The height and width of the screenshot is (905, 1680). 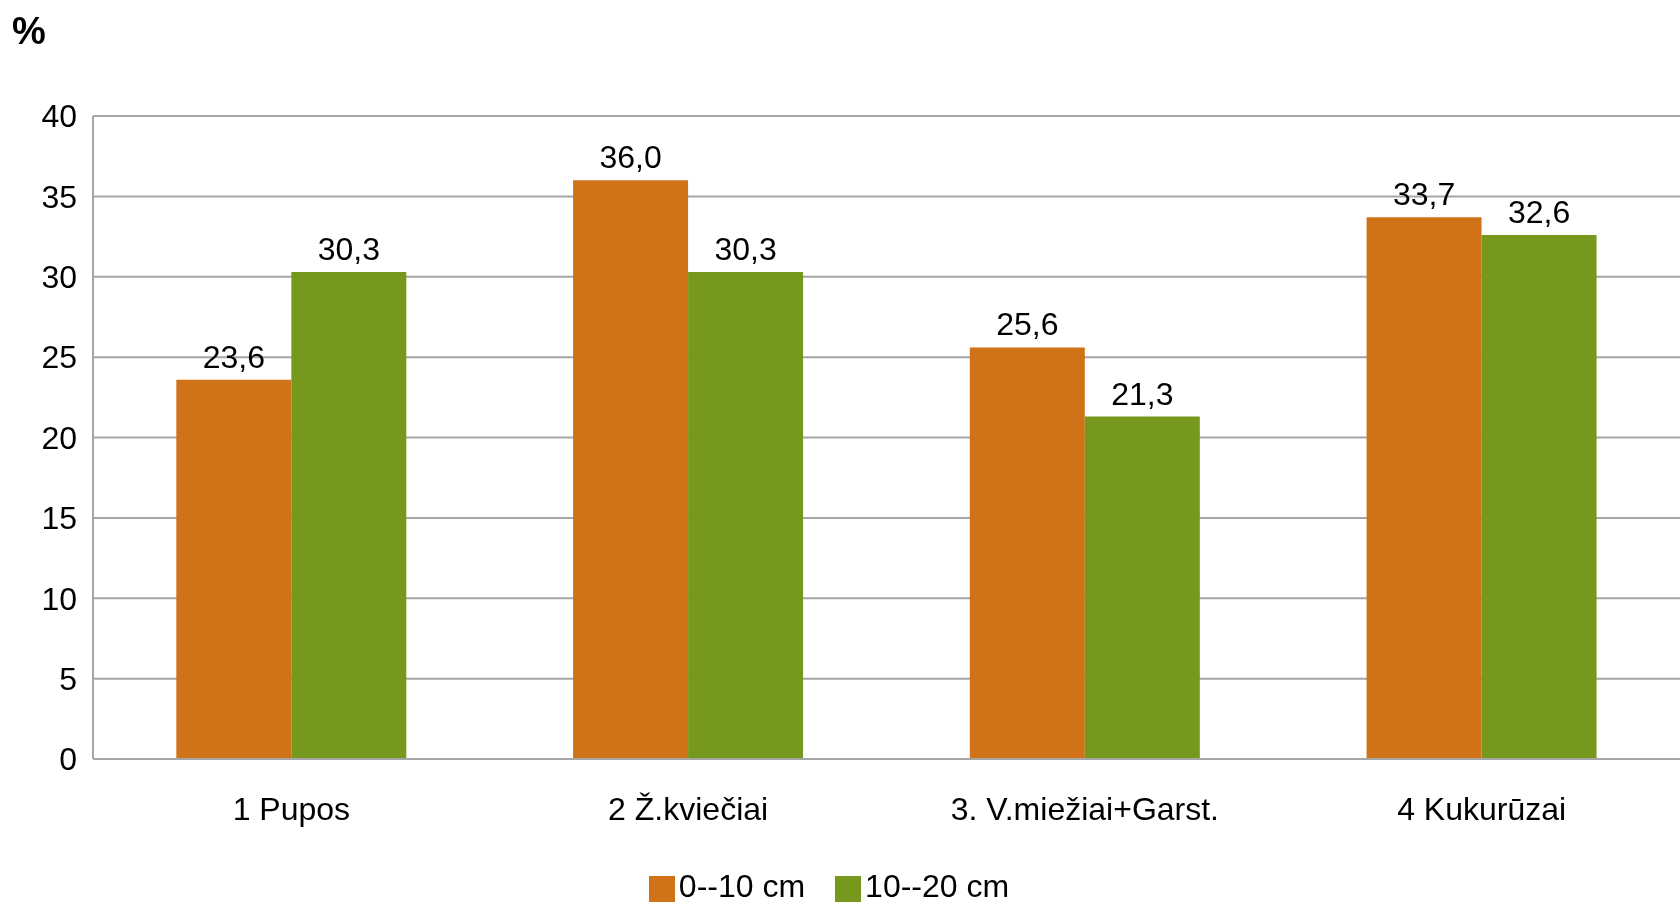 What do you see at coordinates (1424, 194) in the screenshot?
I see `data-label: 33,7` at bounding box center [1424, 194].